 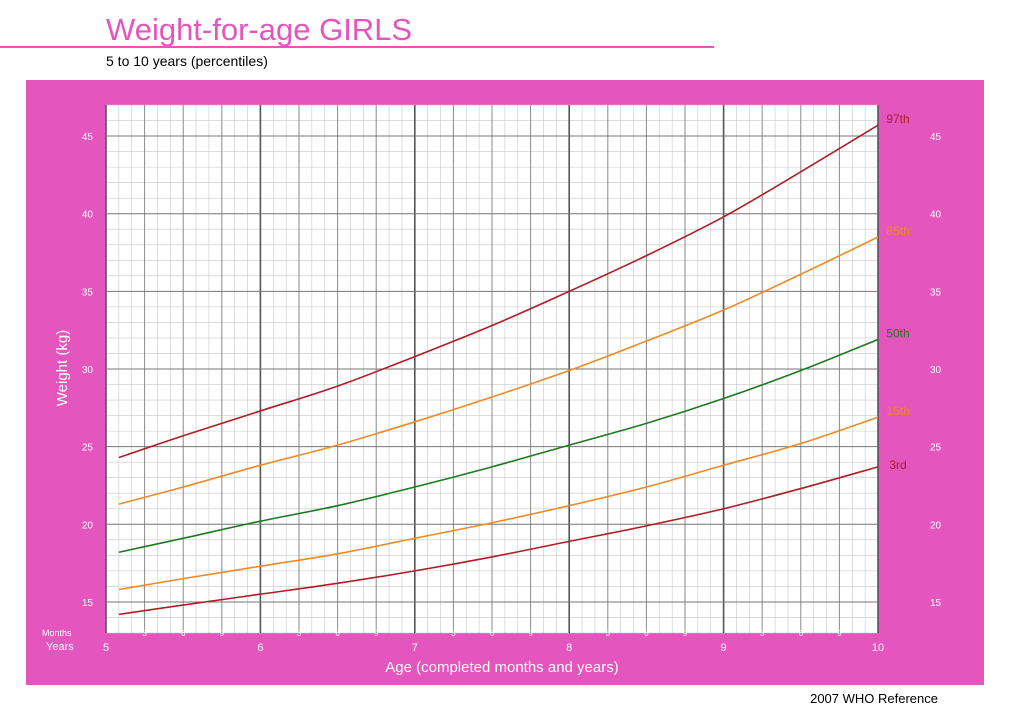 I want to click on x-year-tick-label: 7, so click(x=415, y=648).